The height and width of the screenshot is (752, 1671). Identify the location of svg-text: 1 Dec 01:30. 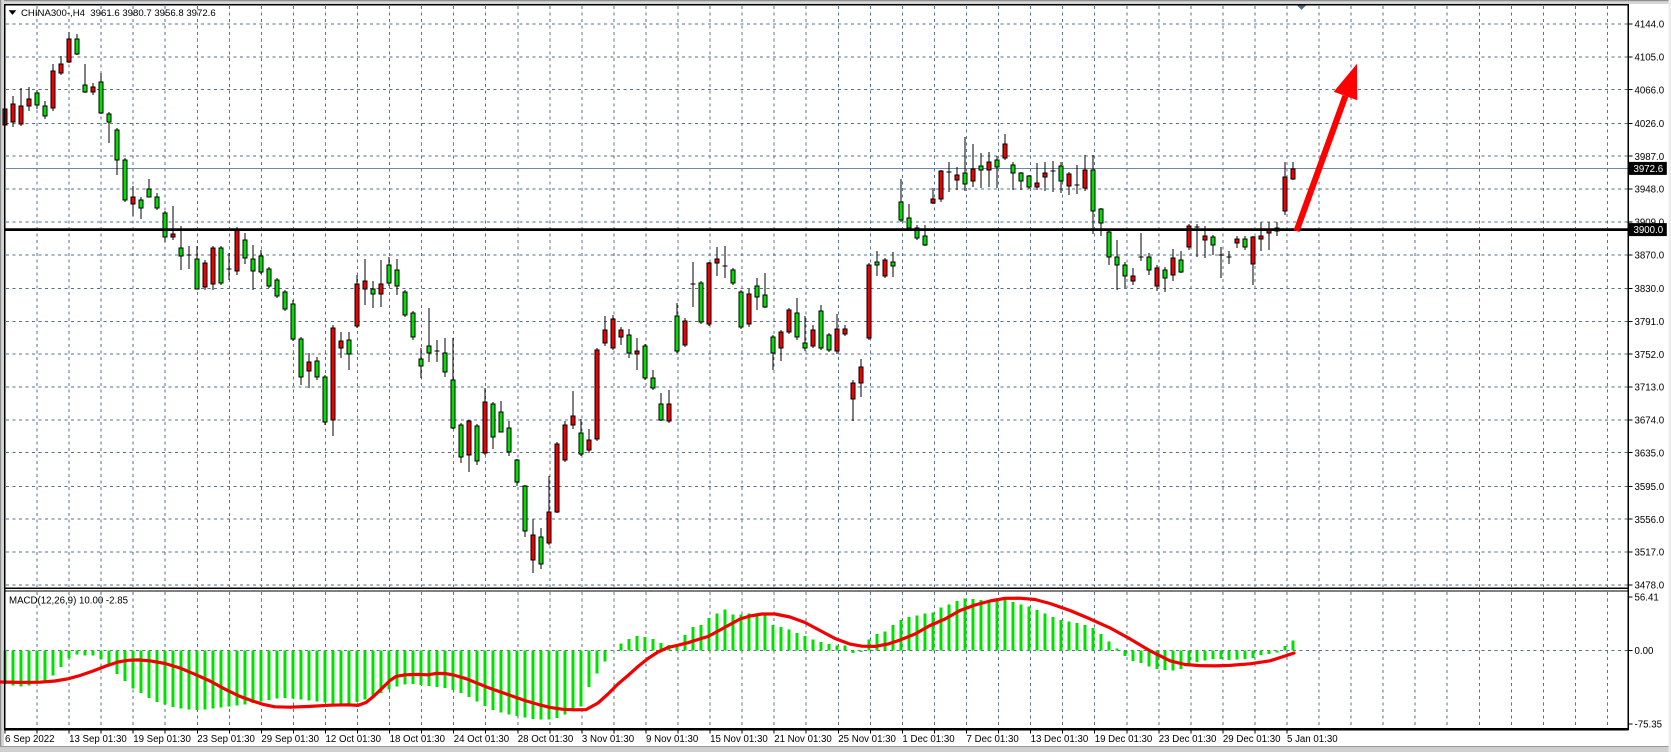
(928, 739).